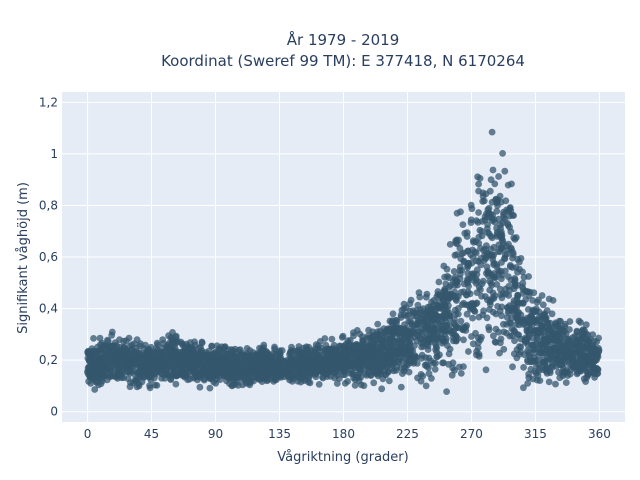 The width and height of the screenshot is (640, 480). I want to click on x-tick-label: 135, so click(279, 434).